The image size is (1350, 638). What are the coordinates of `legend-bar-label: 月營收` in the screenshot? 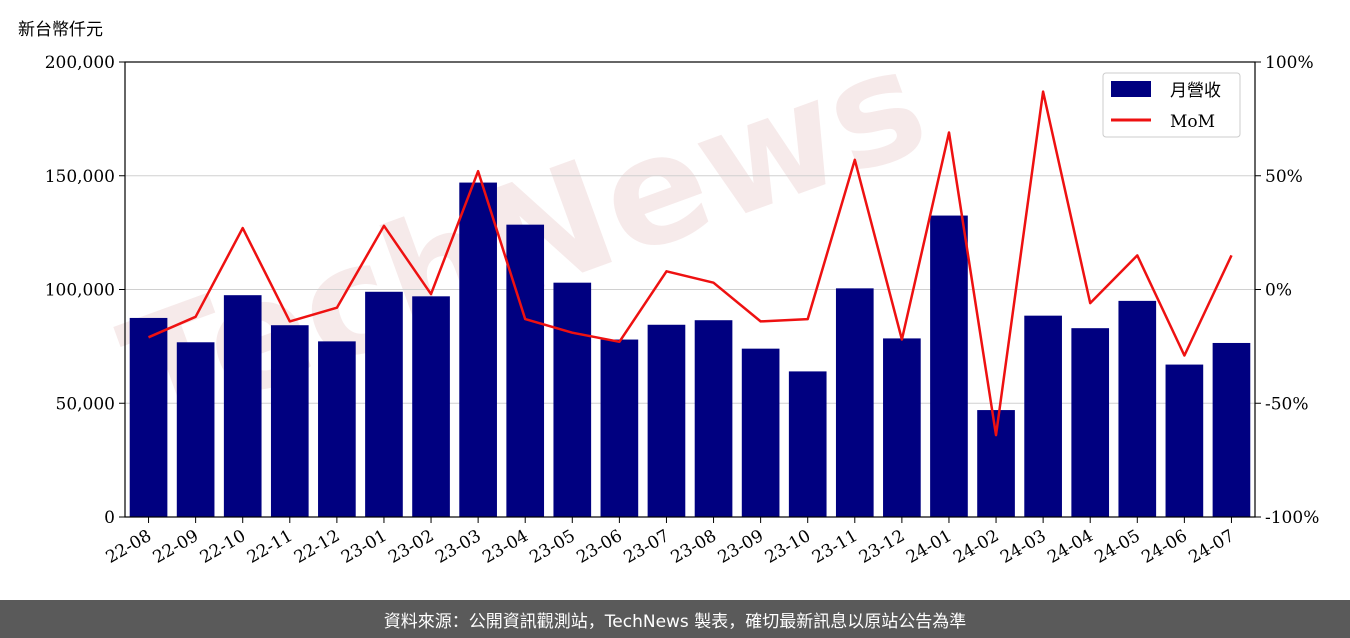 It's located at (1195, 91).